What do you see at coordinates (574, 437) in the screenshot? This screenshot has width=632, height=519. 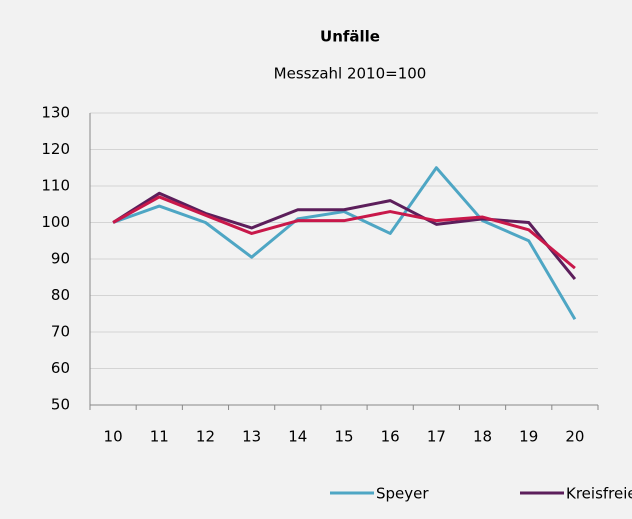 I see `x-tick-label: 20` at bounding box center [574, 437].